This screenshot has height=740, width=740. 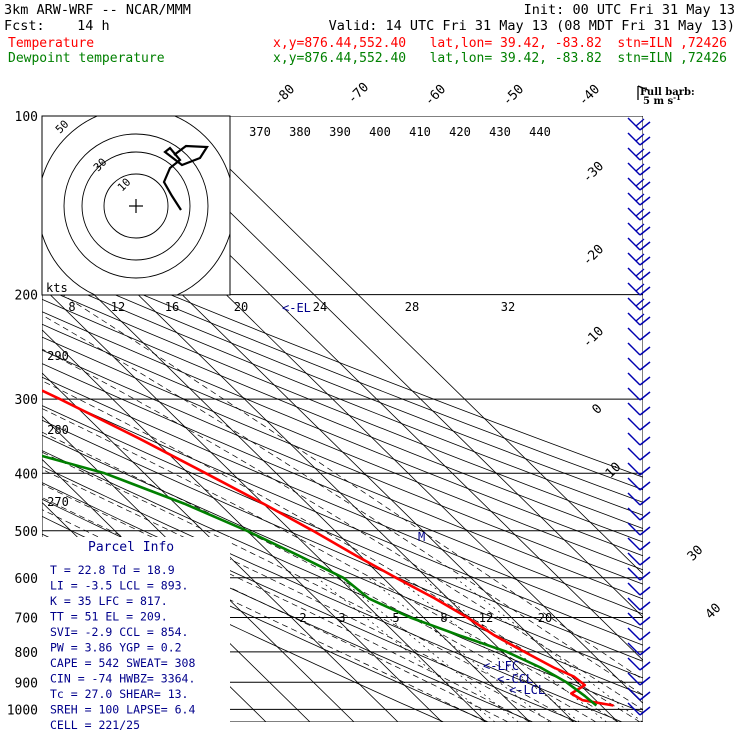 What do you see at coordinates (513, 95) in the screenshot?
I see `isotherm-label: -50` at bounding box center [513, 95].